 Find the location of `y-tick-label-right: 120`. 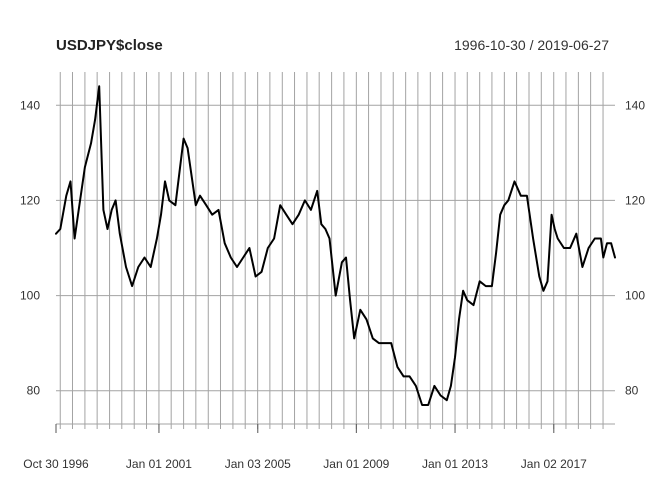

y-tick-label-right: 120 is located at coordinates (635, 200).